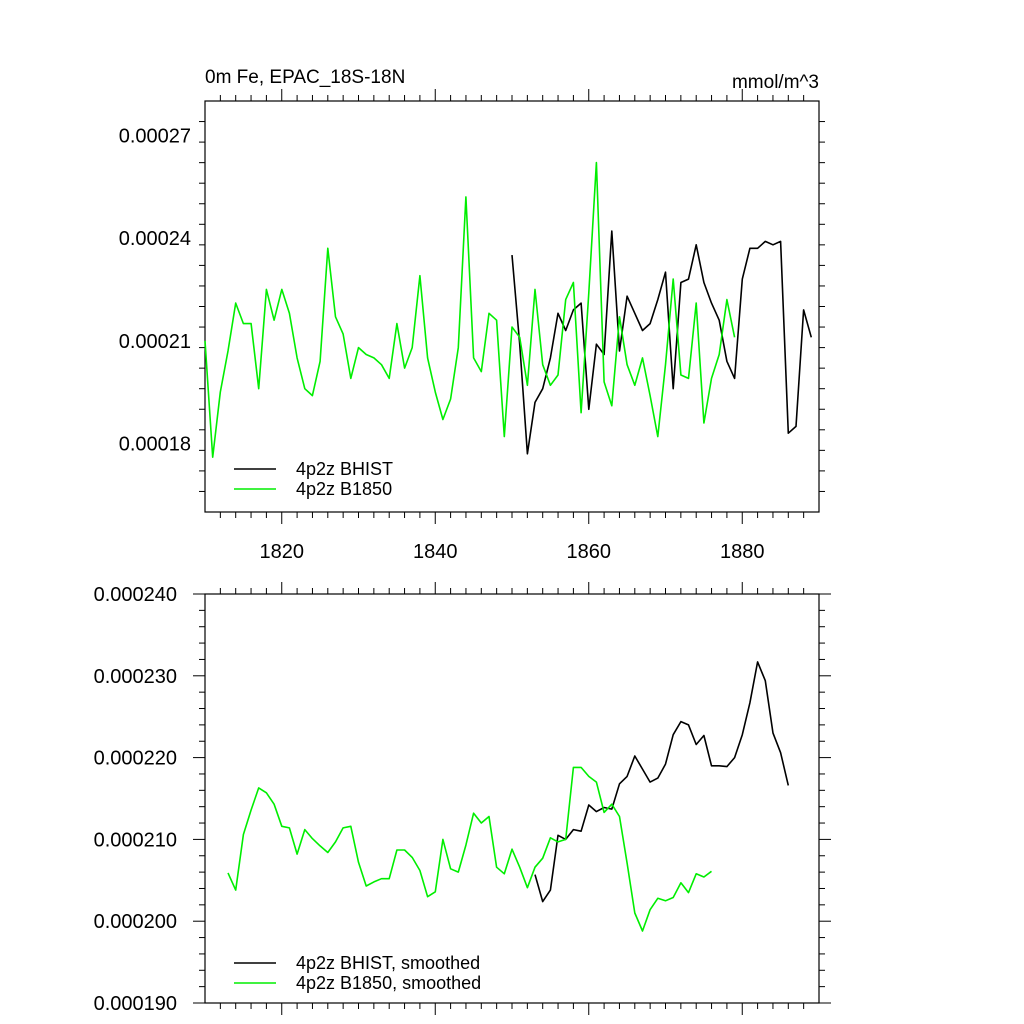 This screenshot has height=1024, width=1024. What do you see at coordinates (155, 445) in the screenshot?
I see `y-tick-label: 0.00018` at bounding box center [155, 445].